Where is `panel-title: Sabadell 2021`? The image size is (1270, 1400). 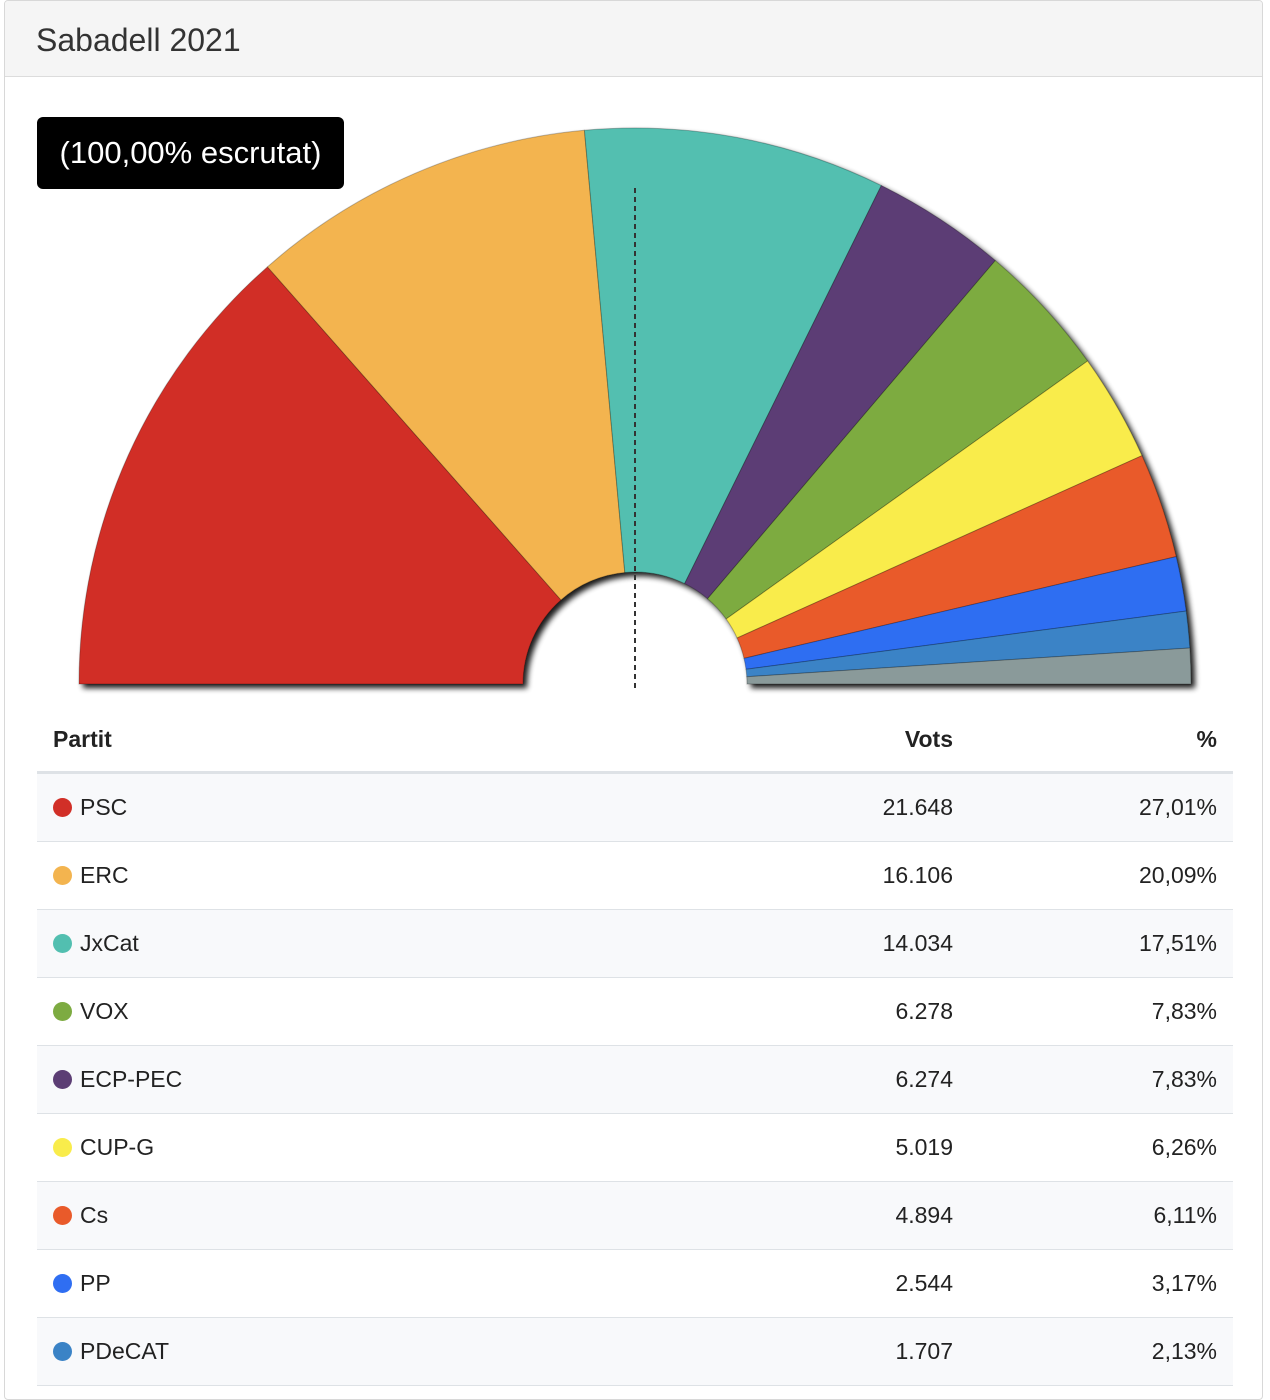 panel-title: Sabadell 2021 is located at coordinates (138, 40).